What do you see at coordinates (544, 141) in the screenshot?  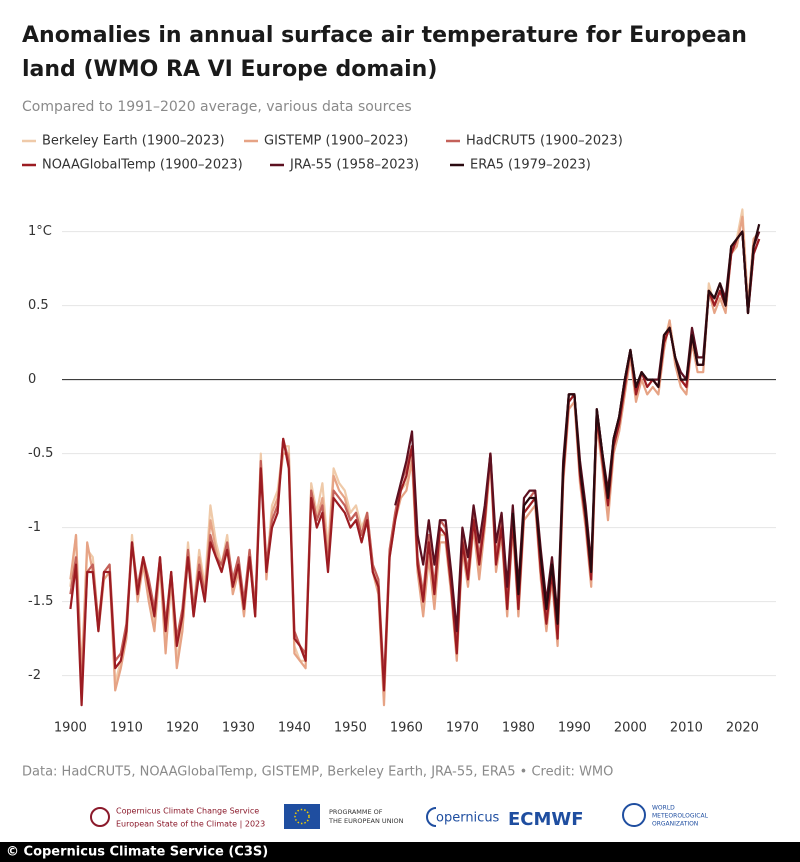 I see `legend-label: HadCRUT5 (1900–2023)` at bounding box center [544, 141].